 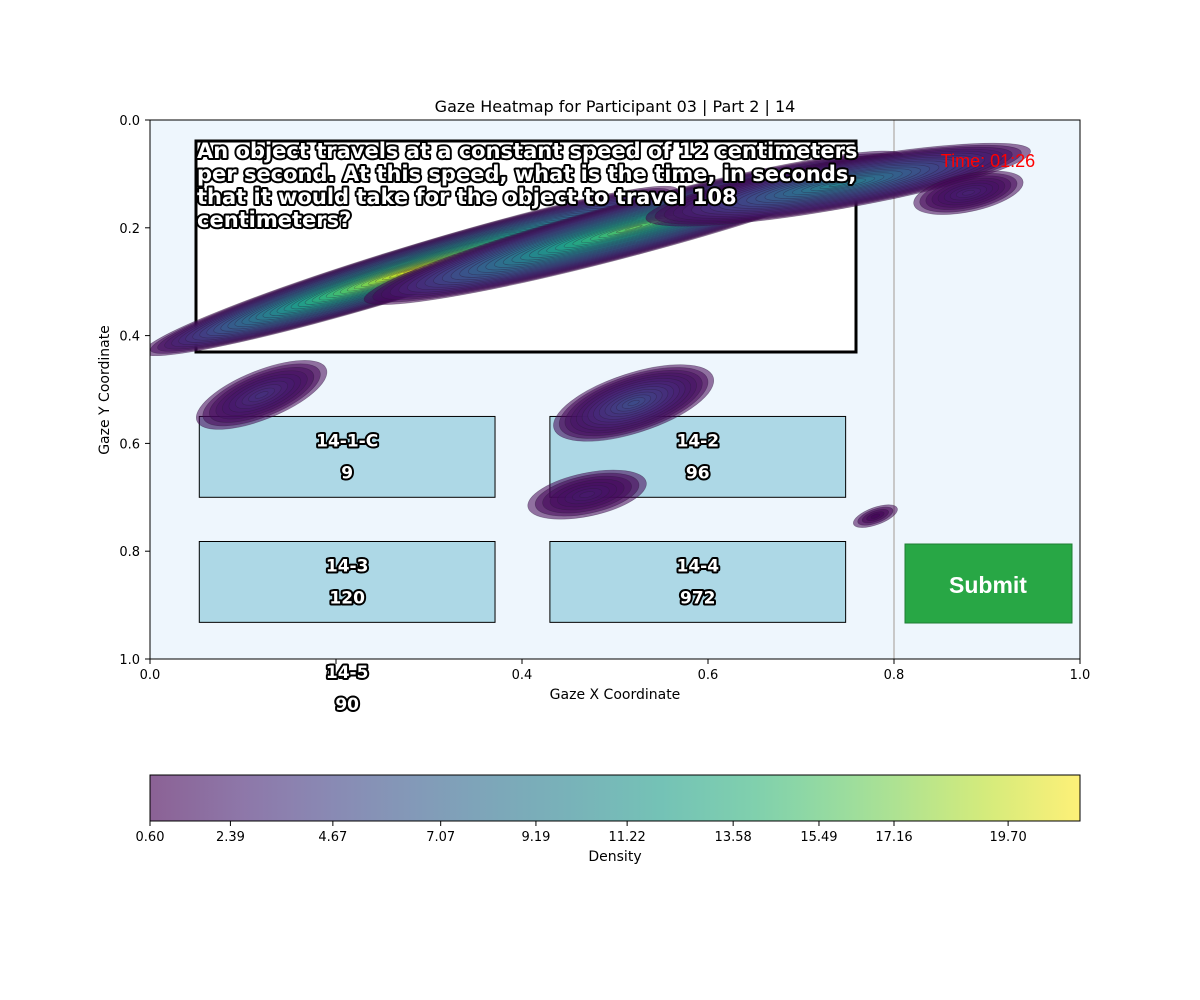 I want to click on answer-option-value: 972, so click(x=698, y=598).